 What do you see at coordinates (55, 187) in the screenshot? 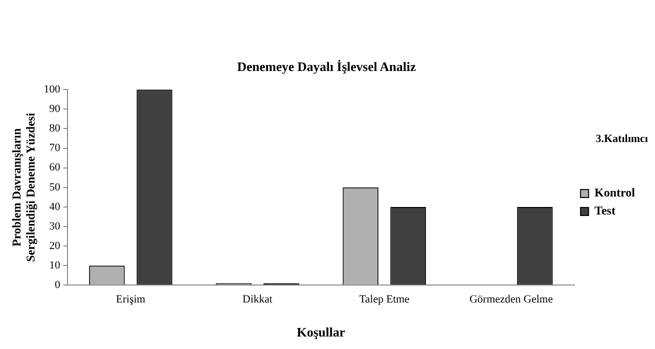
I see `y-tick-label: 50` at bounding box center [55, 187].